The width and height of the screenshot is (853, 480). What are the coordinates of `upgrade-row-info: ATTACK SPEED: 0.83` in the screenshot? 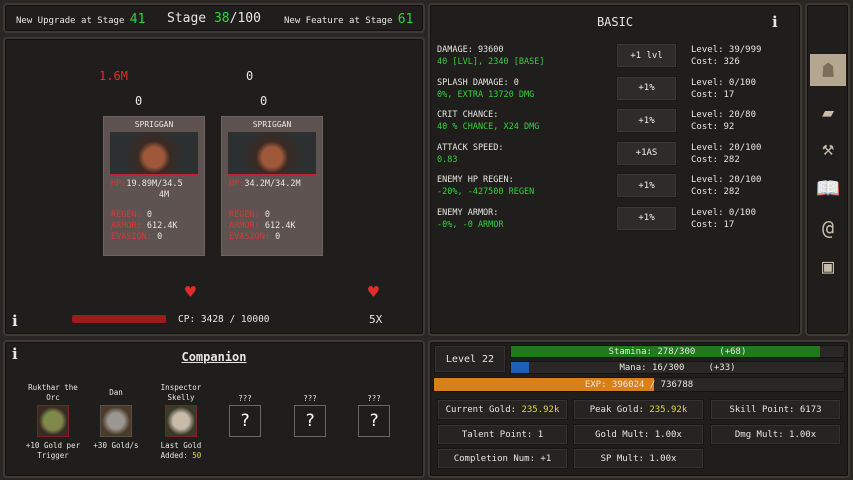 It's located at (470, 154).